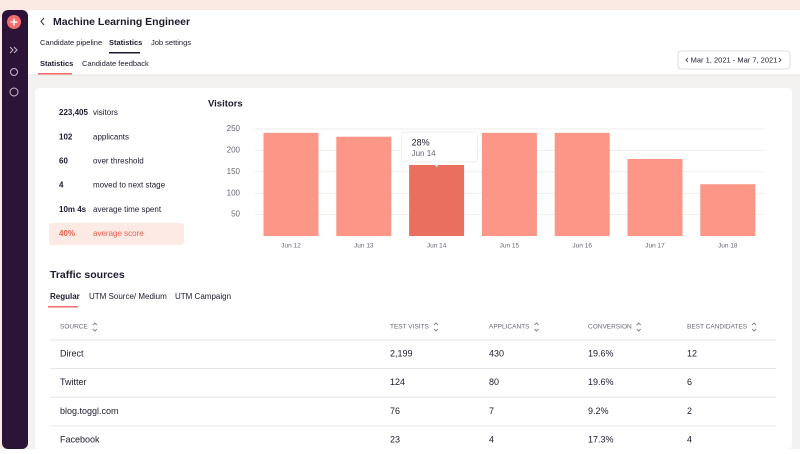 The height and width of the screenshot is (454, 800). What do you see at coordinates (15, 229) in the screenshot?
I see `sidebar` at bounding box center [15, 229].